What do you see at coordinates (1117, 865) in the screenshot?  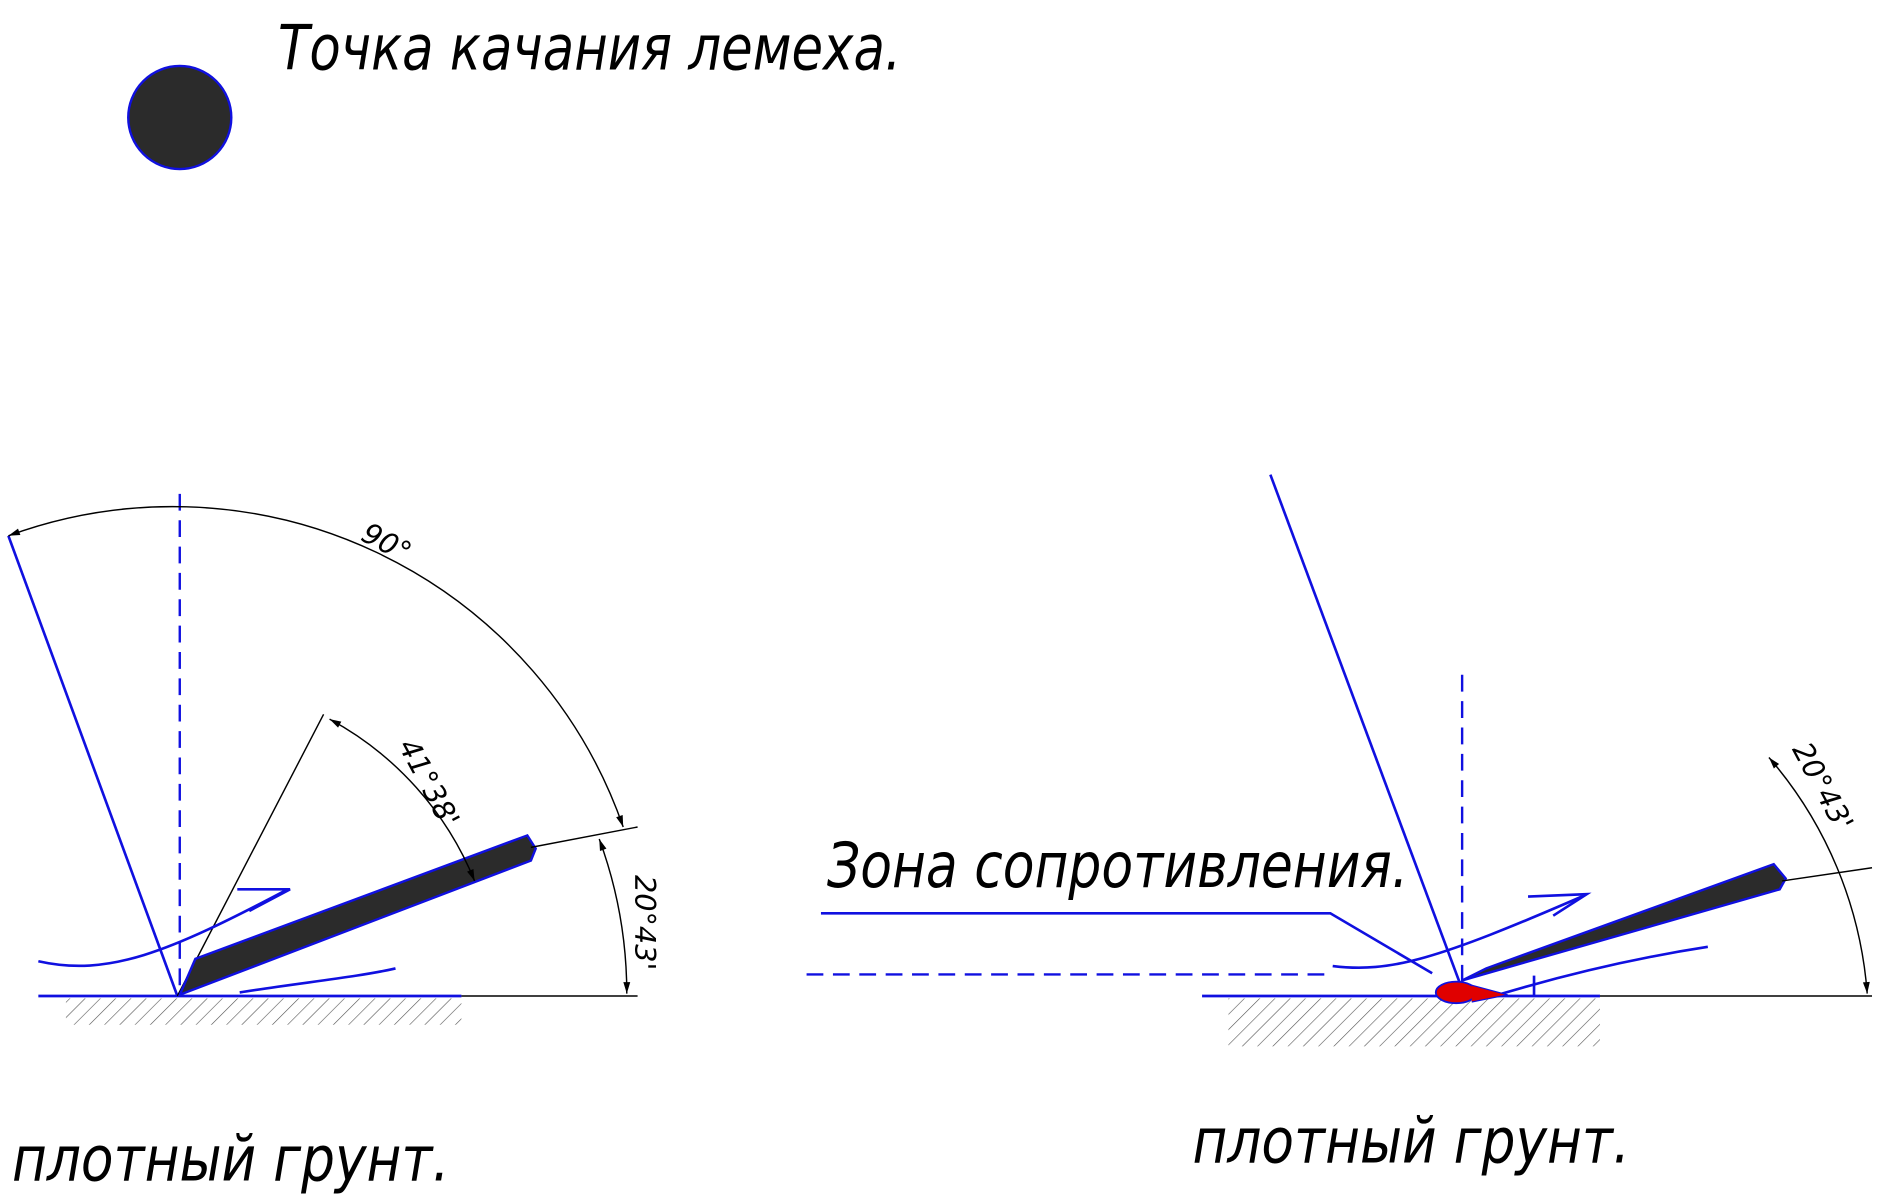 I see `zone-label: Зона сопротивления.` at bounding box center [1117, 865].